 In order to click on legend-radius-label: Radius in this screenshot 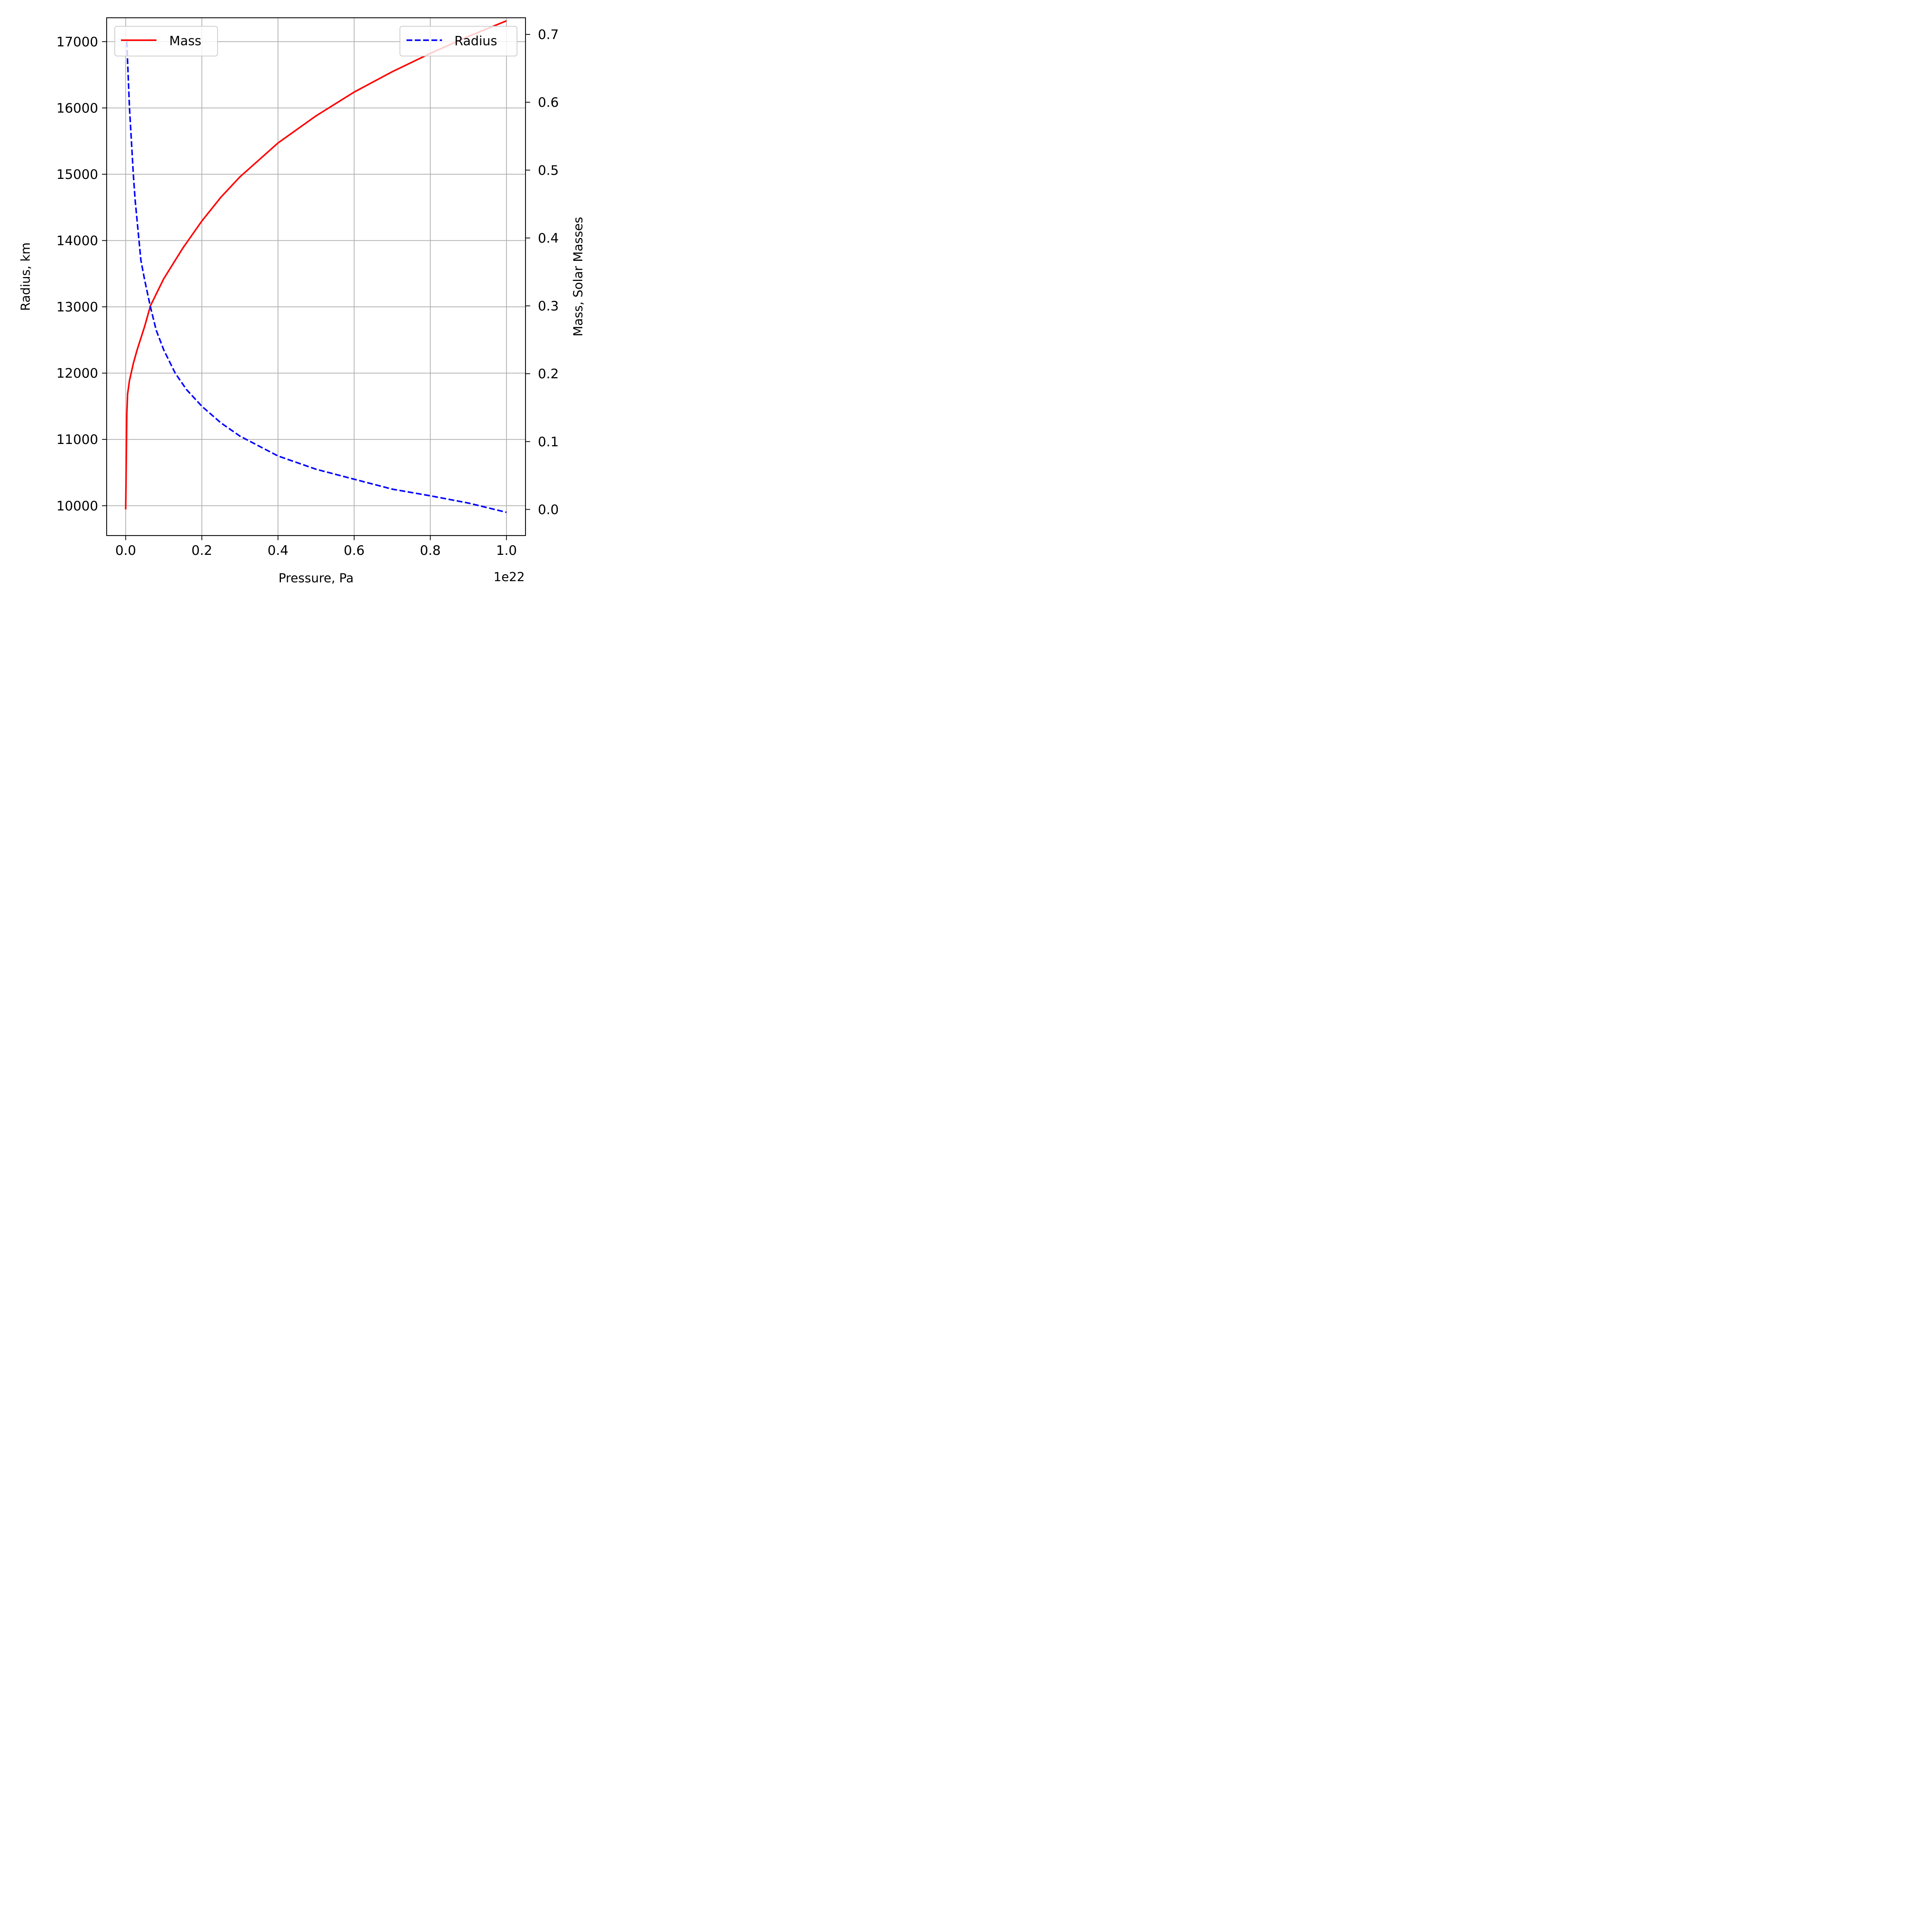, I will do `click(475, 41)`.